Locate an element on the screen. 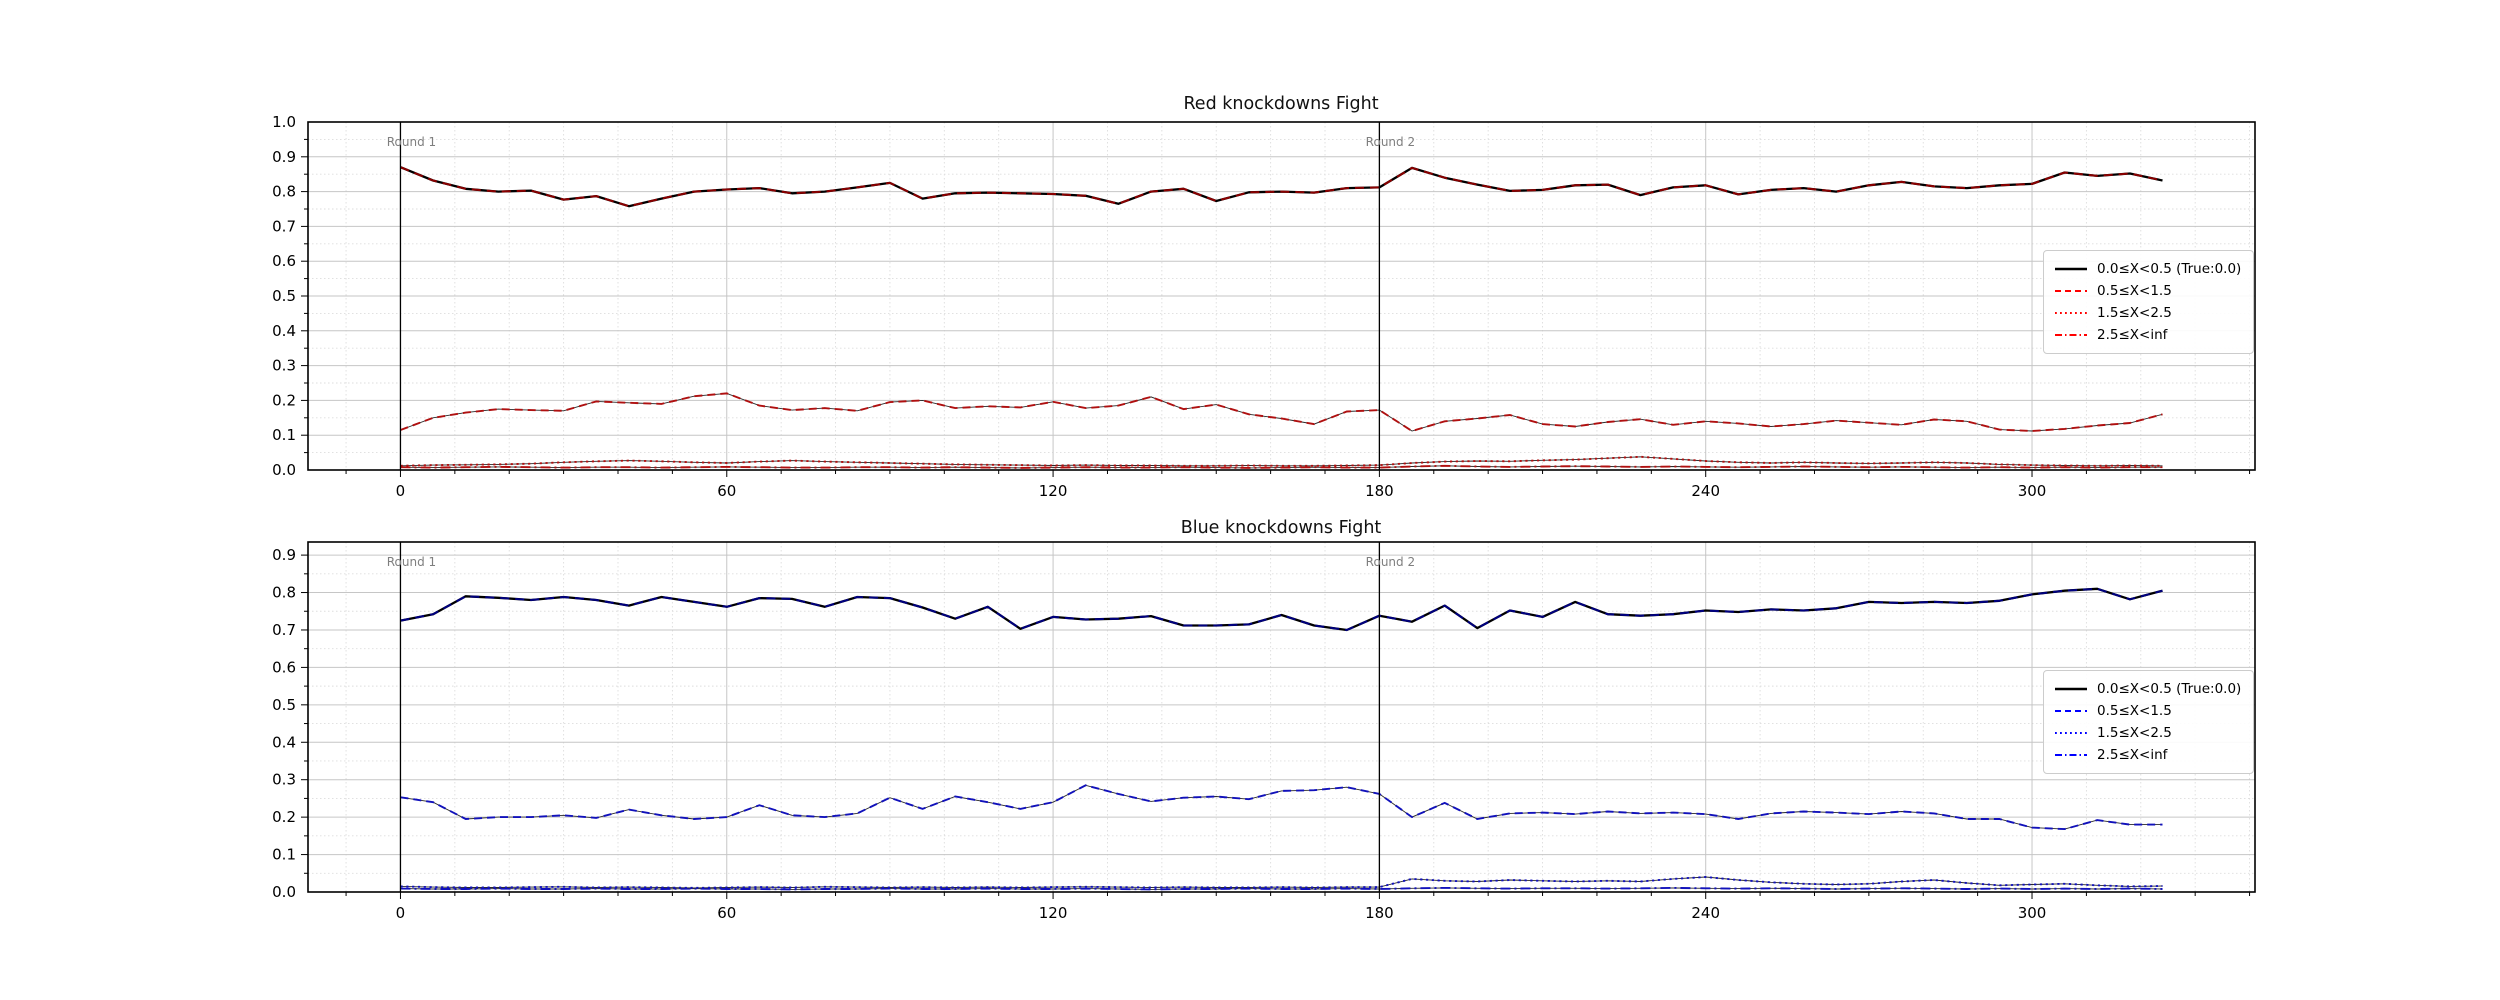 The image size is (2500, 1000). chart-title-red: Red knockdowns Fight is located at coordinates (1281, 104).